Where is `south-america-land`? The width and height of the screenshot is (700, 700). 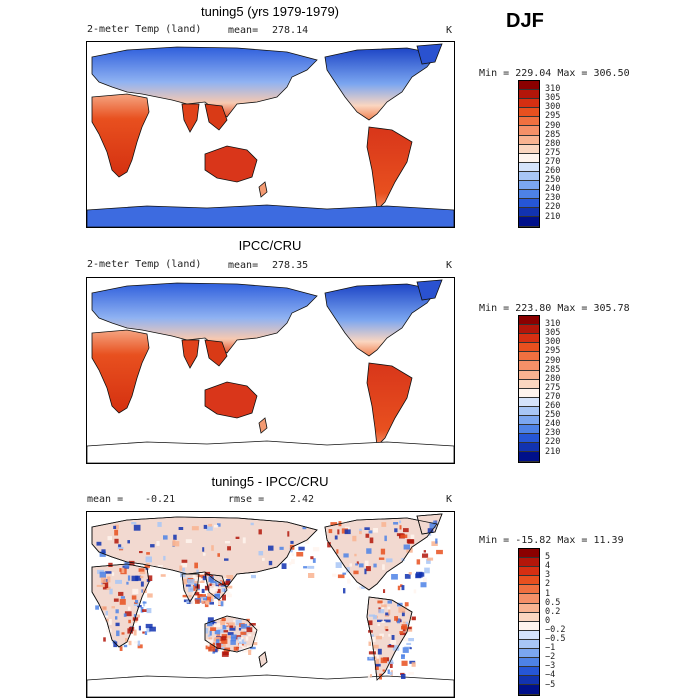 south-america-land is located at coordinates (389, 168).